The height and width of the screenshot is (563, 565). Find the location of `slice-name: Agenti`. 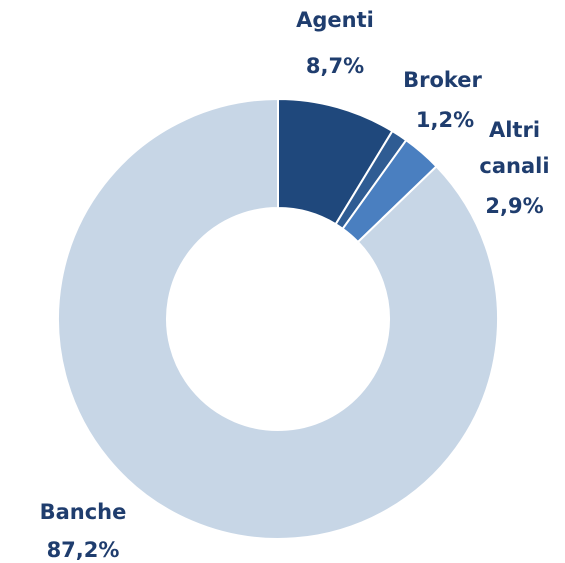

slice-name: Agenti is located at coordinates (335, 20).